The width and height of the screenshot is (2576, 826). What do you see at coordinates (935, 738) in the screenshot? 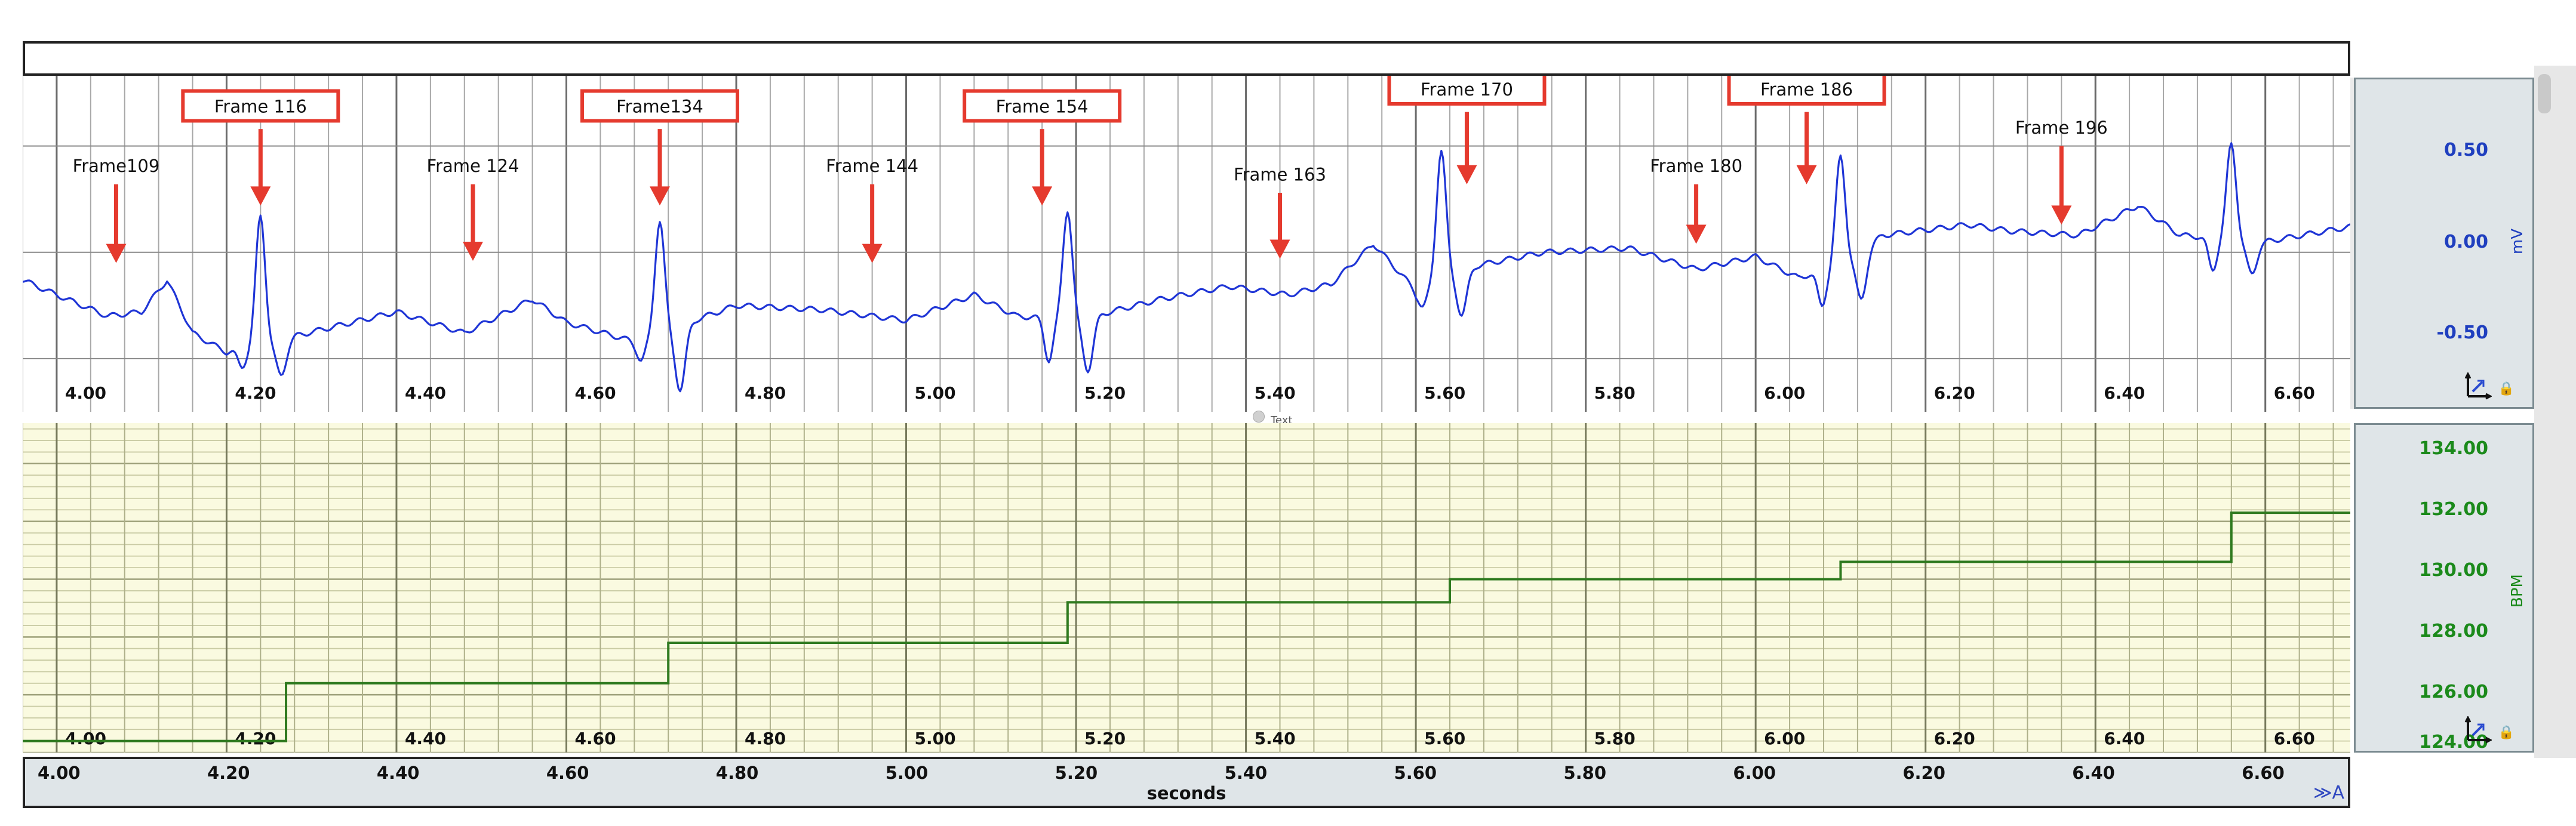
I see `bpm-xtick-label: 5.00` at bounding box center [935, 738].